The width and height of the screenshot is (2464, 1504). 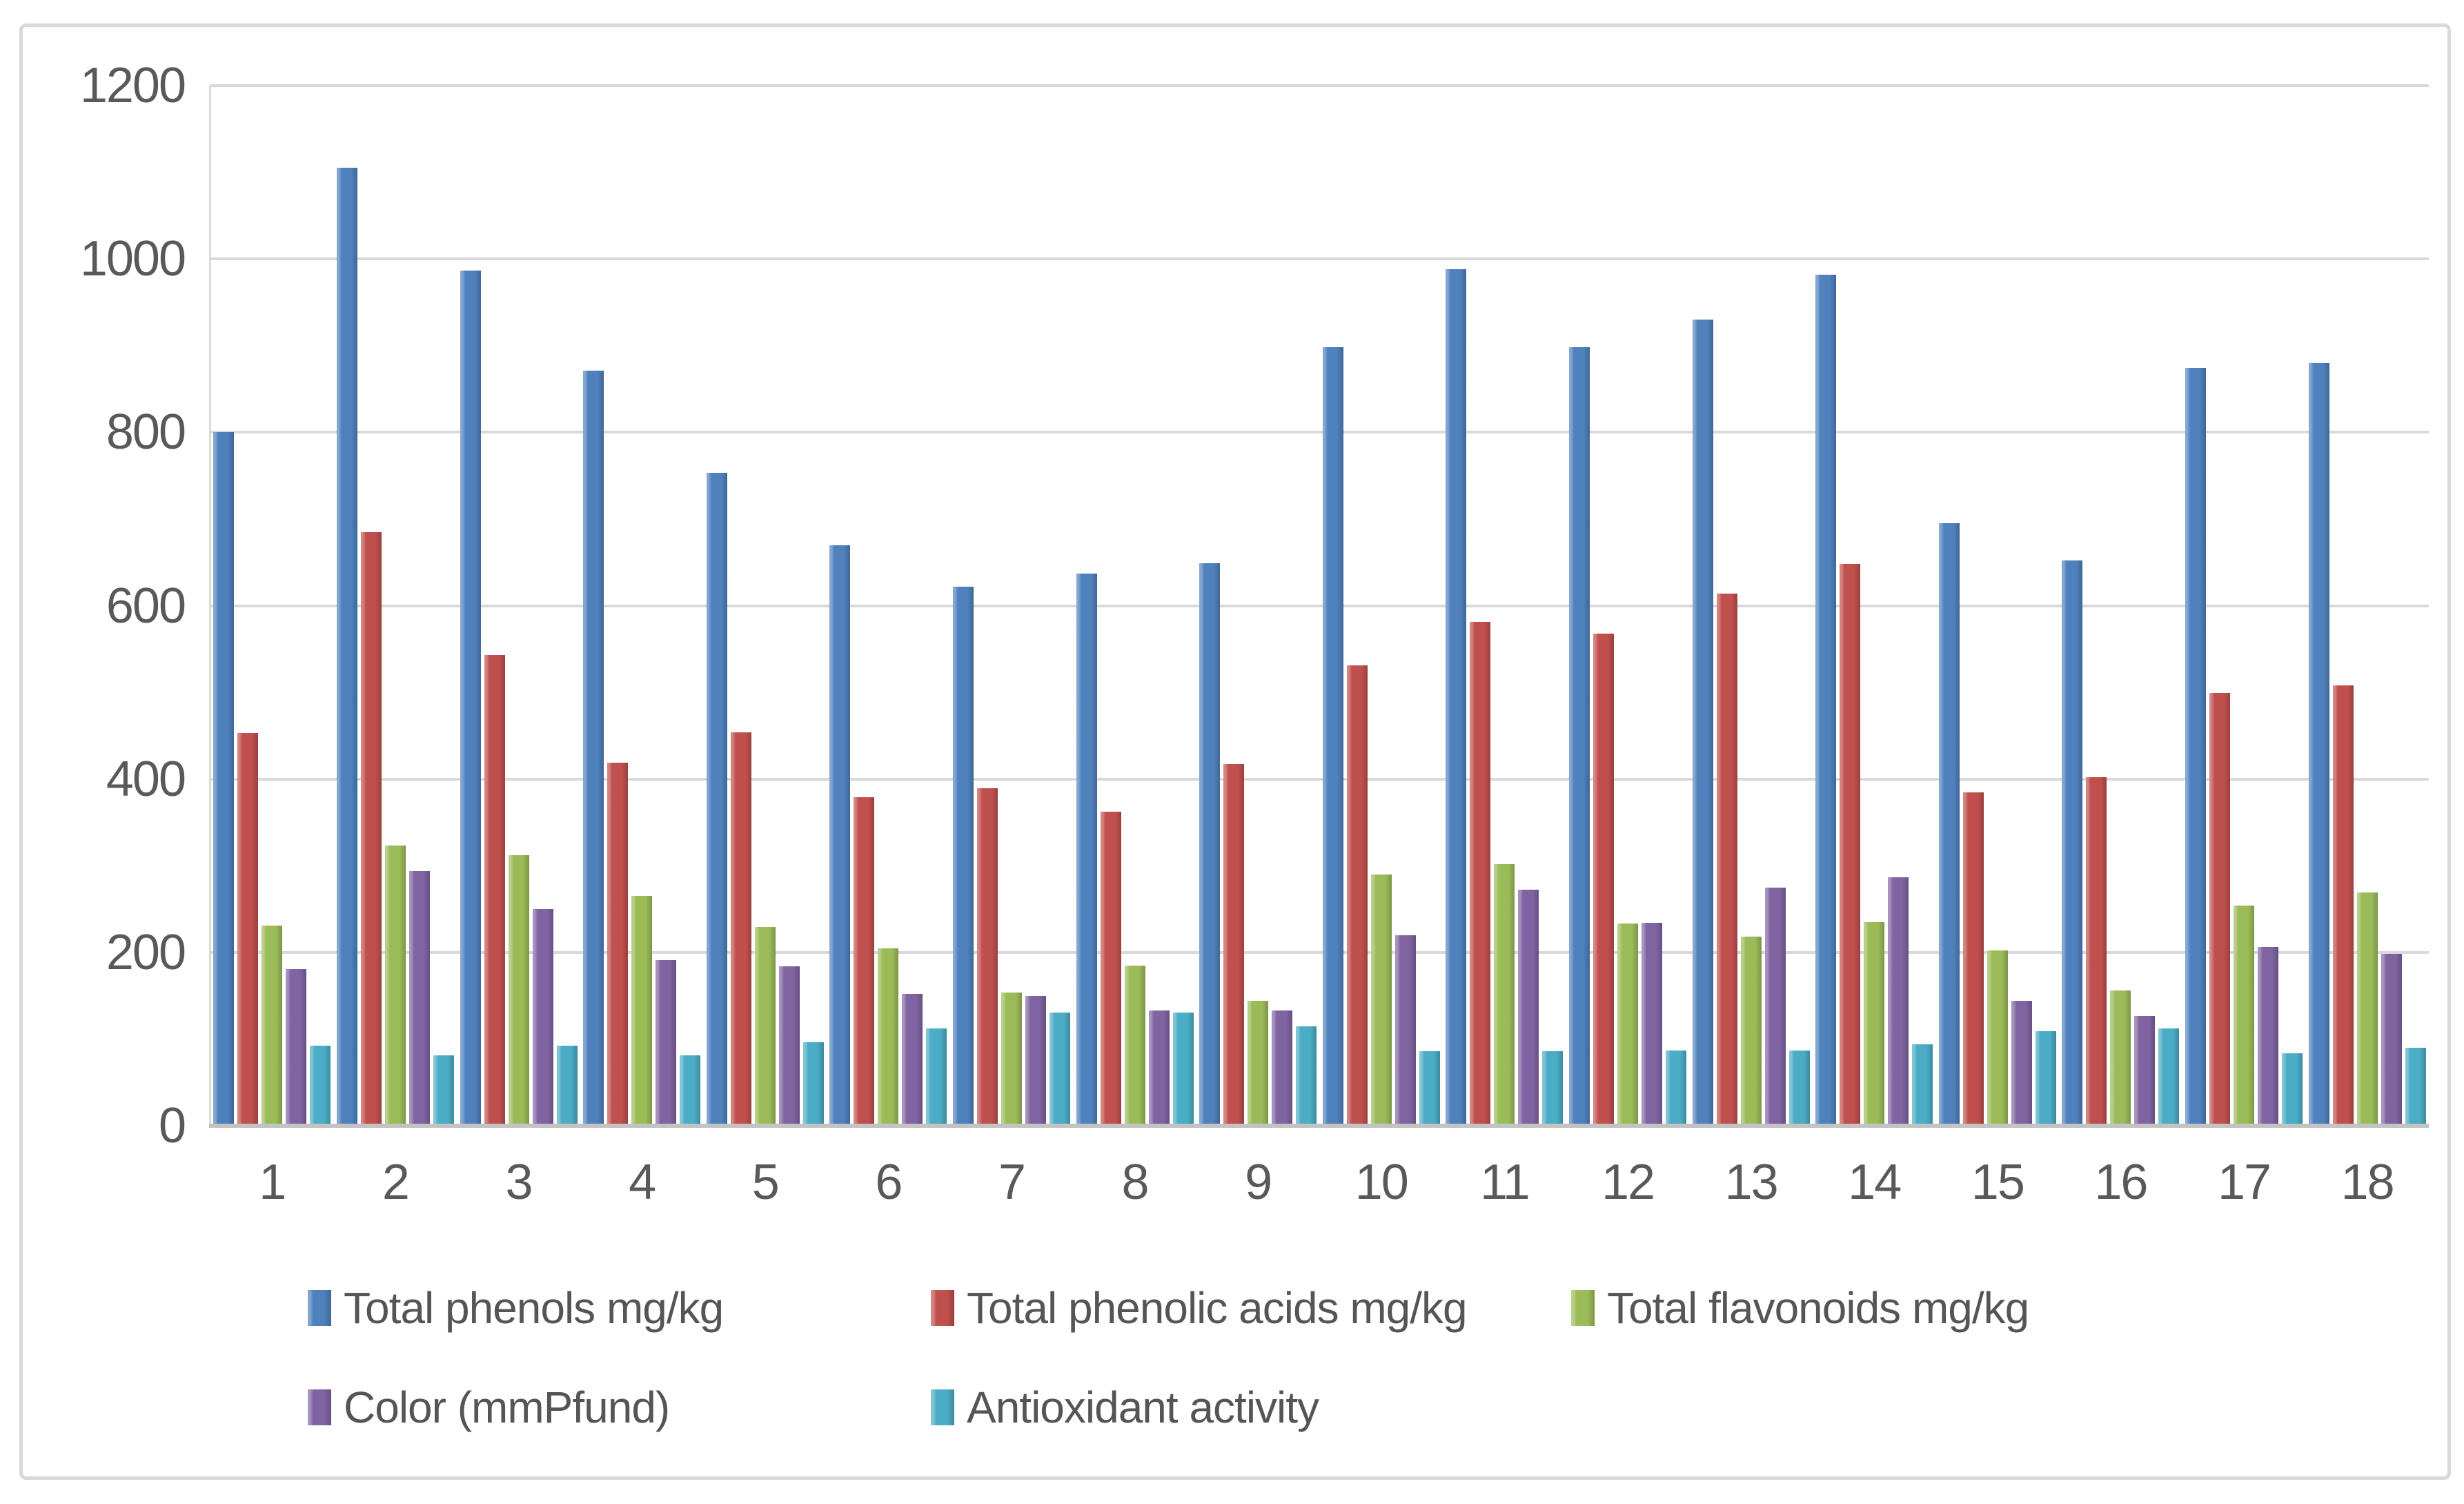 I want to click on legend-swatch-antioxidant-activity, so click(x=942, y=1407).